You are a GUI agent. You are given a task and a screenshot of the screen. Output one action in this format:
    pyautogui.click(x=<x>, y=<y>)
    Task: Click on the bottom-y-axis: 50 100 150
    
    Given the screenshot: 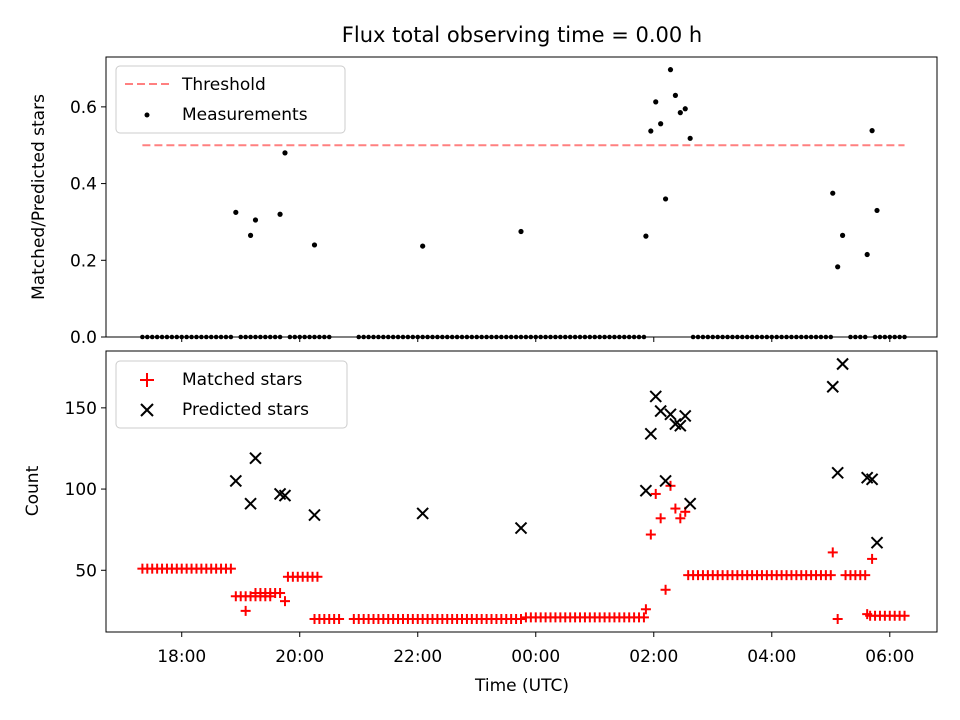 What is the action you would take?
    pyautogui.click(x=85, y=490)
    